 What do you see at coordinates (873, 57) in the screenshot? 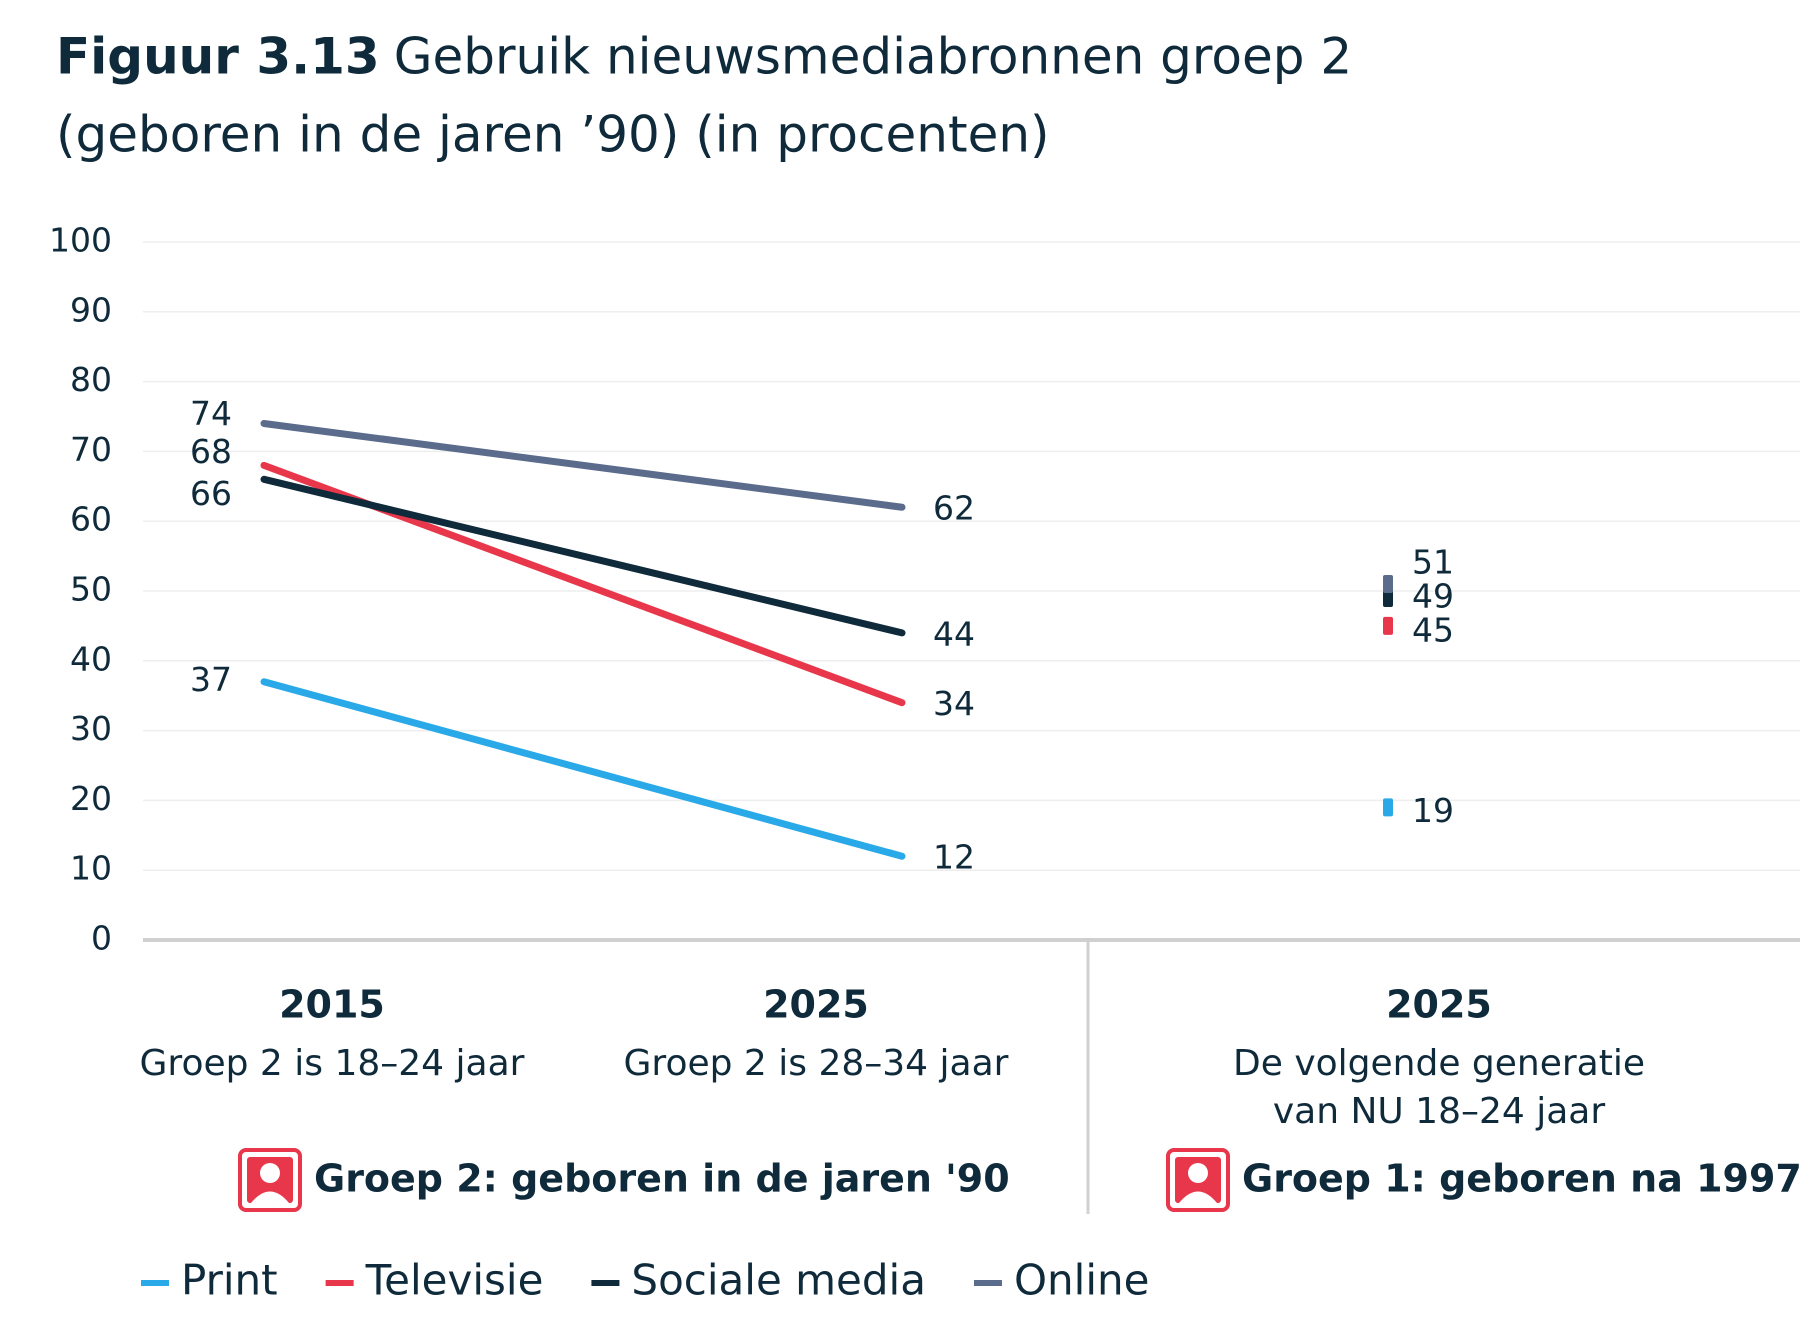
I see `chart-title: Gebruik nieuwsmediabronnen groep 2` at bounding box center [873, 57].